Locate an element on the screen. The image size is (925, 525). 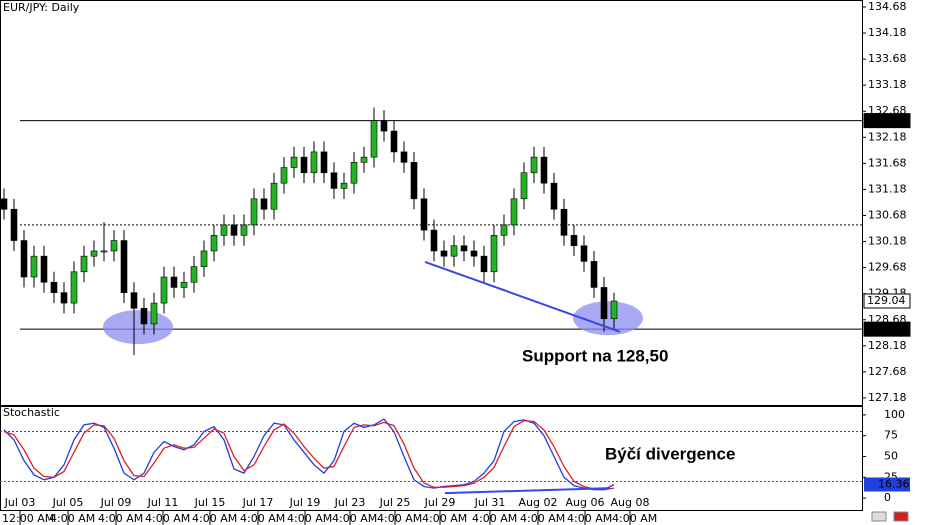
last-price-label-box is located at coordinates (887, 301).